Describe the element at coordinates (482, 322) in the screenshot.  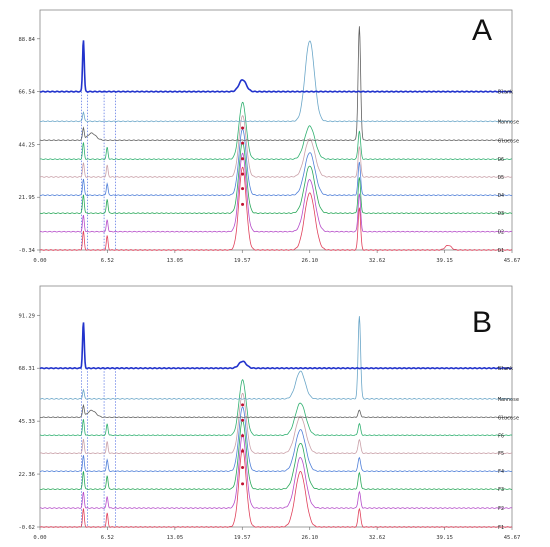
I see `panel-letter: B` at that location.